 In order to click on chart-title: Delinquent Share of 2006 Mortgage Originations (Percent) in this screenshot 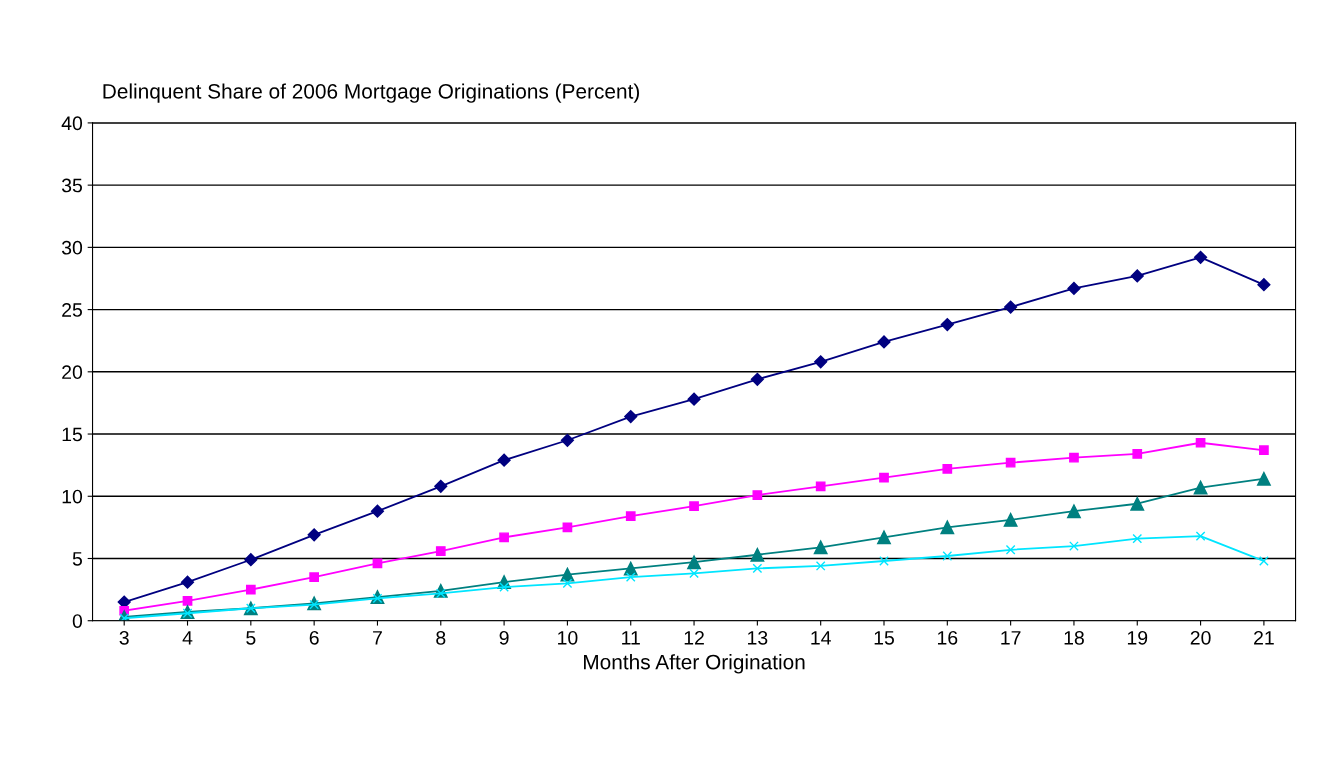, I will do `click(371, 93)`.